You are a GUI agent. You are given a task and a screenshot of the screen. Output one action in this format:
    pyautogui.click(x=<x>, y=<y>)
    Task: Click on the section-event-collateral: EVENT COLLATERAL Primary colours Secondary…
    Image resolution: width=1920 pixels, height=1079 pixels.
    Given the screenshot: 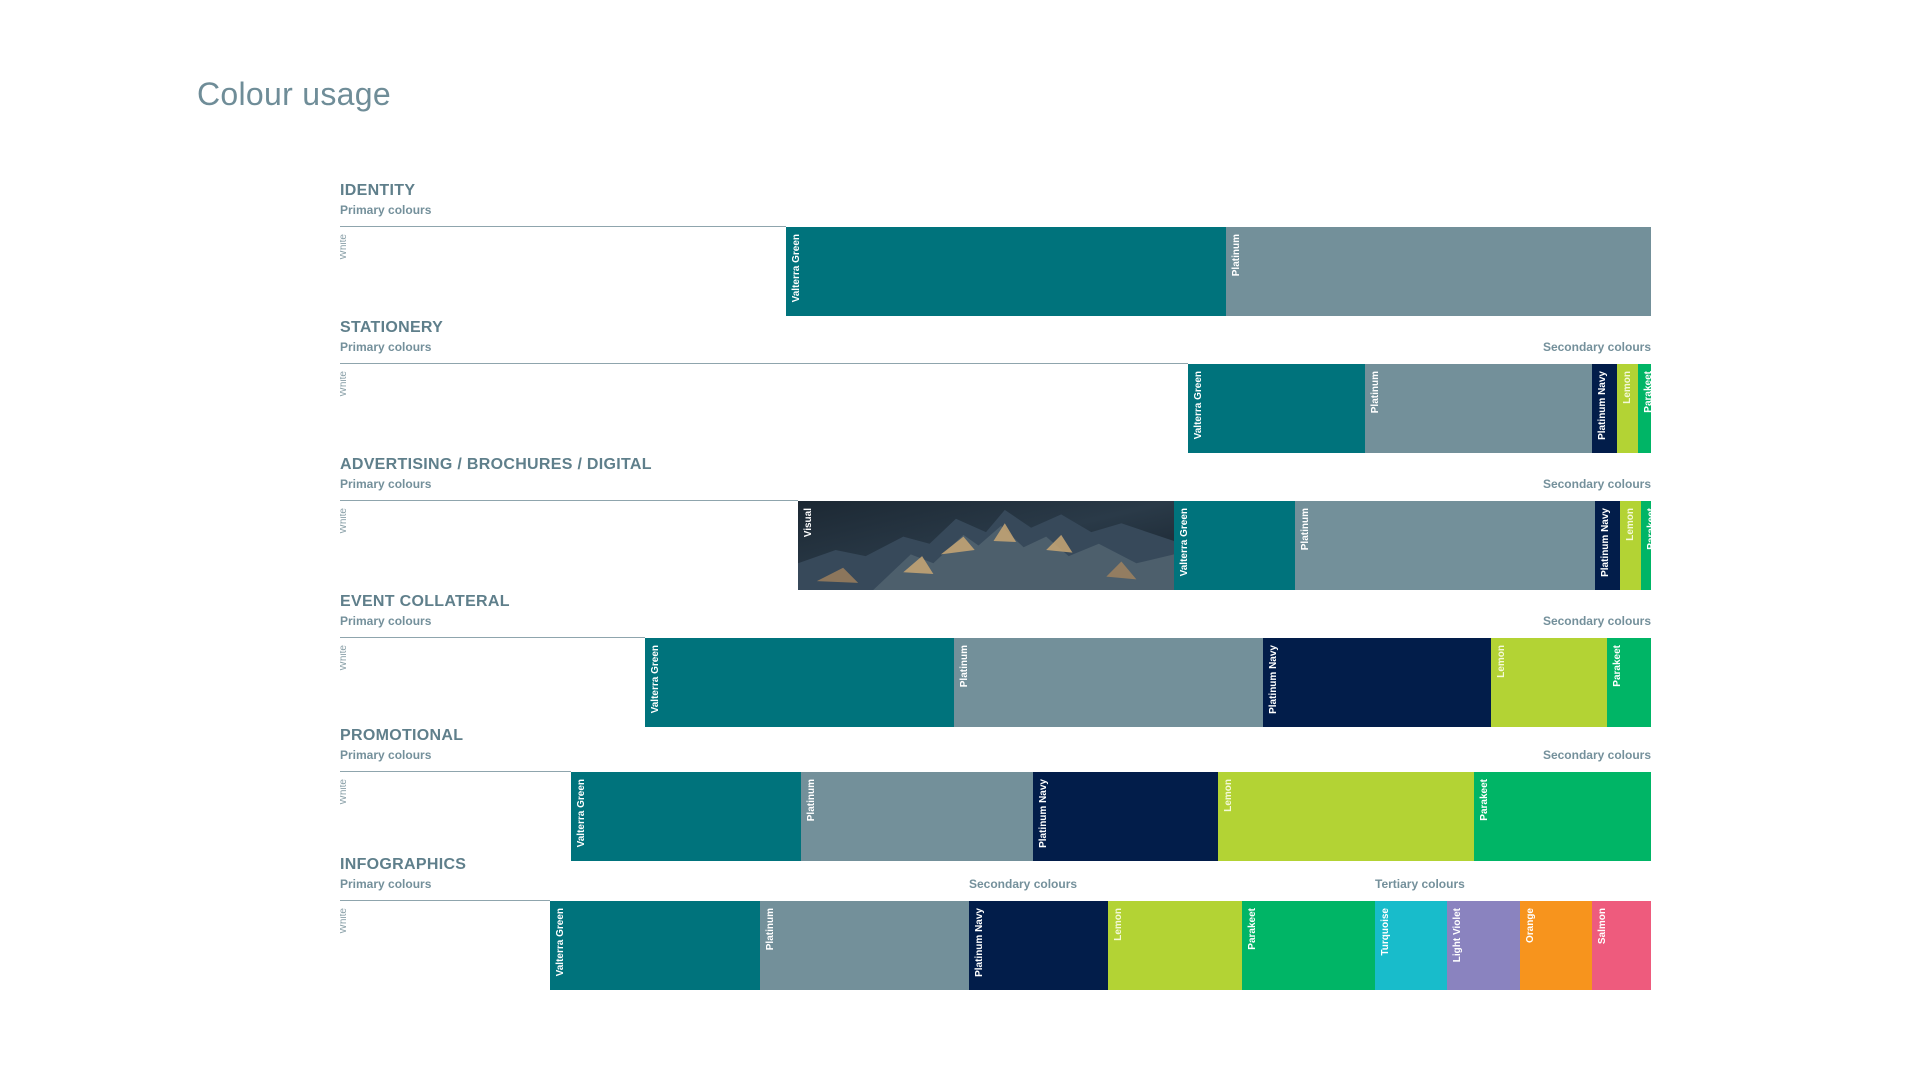 What is the action you would take?
    pyautogui.click(x=995, y=660)
    